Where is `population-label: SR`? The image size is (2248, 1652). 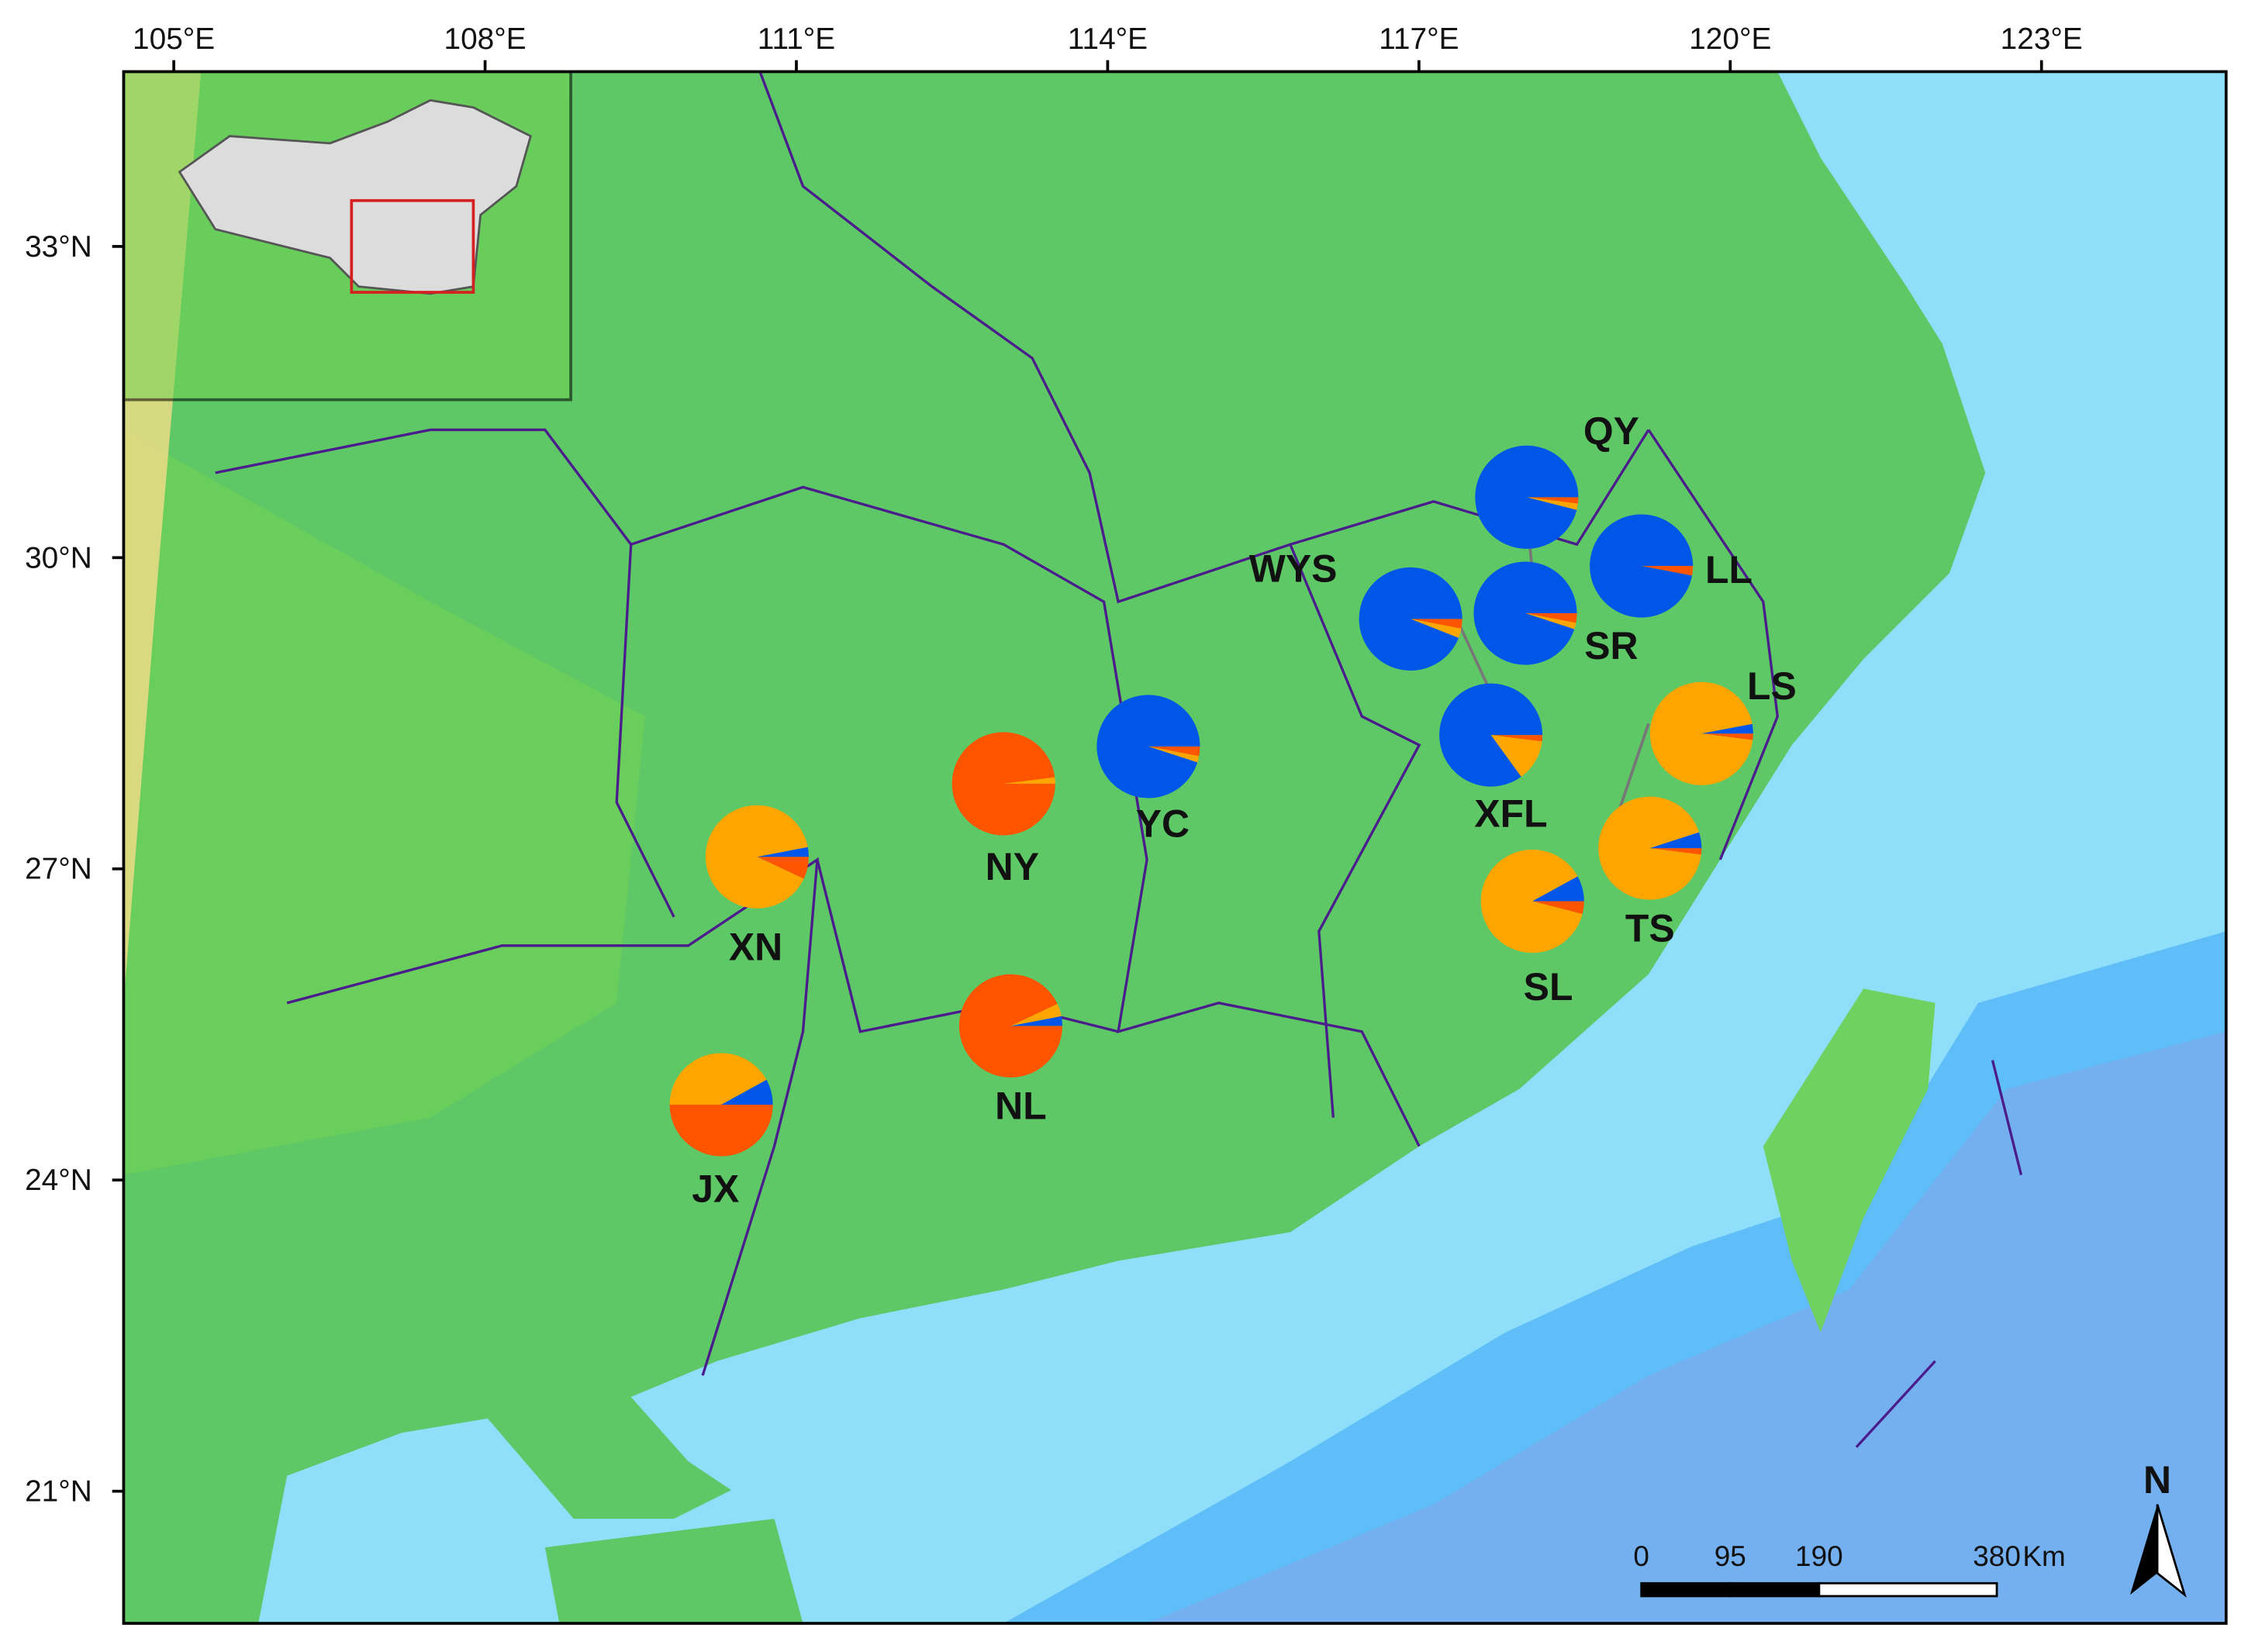
population-label: SR is located at coordinates (1611, 645).